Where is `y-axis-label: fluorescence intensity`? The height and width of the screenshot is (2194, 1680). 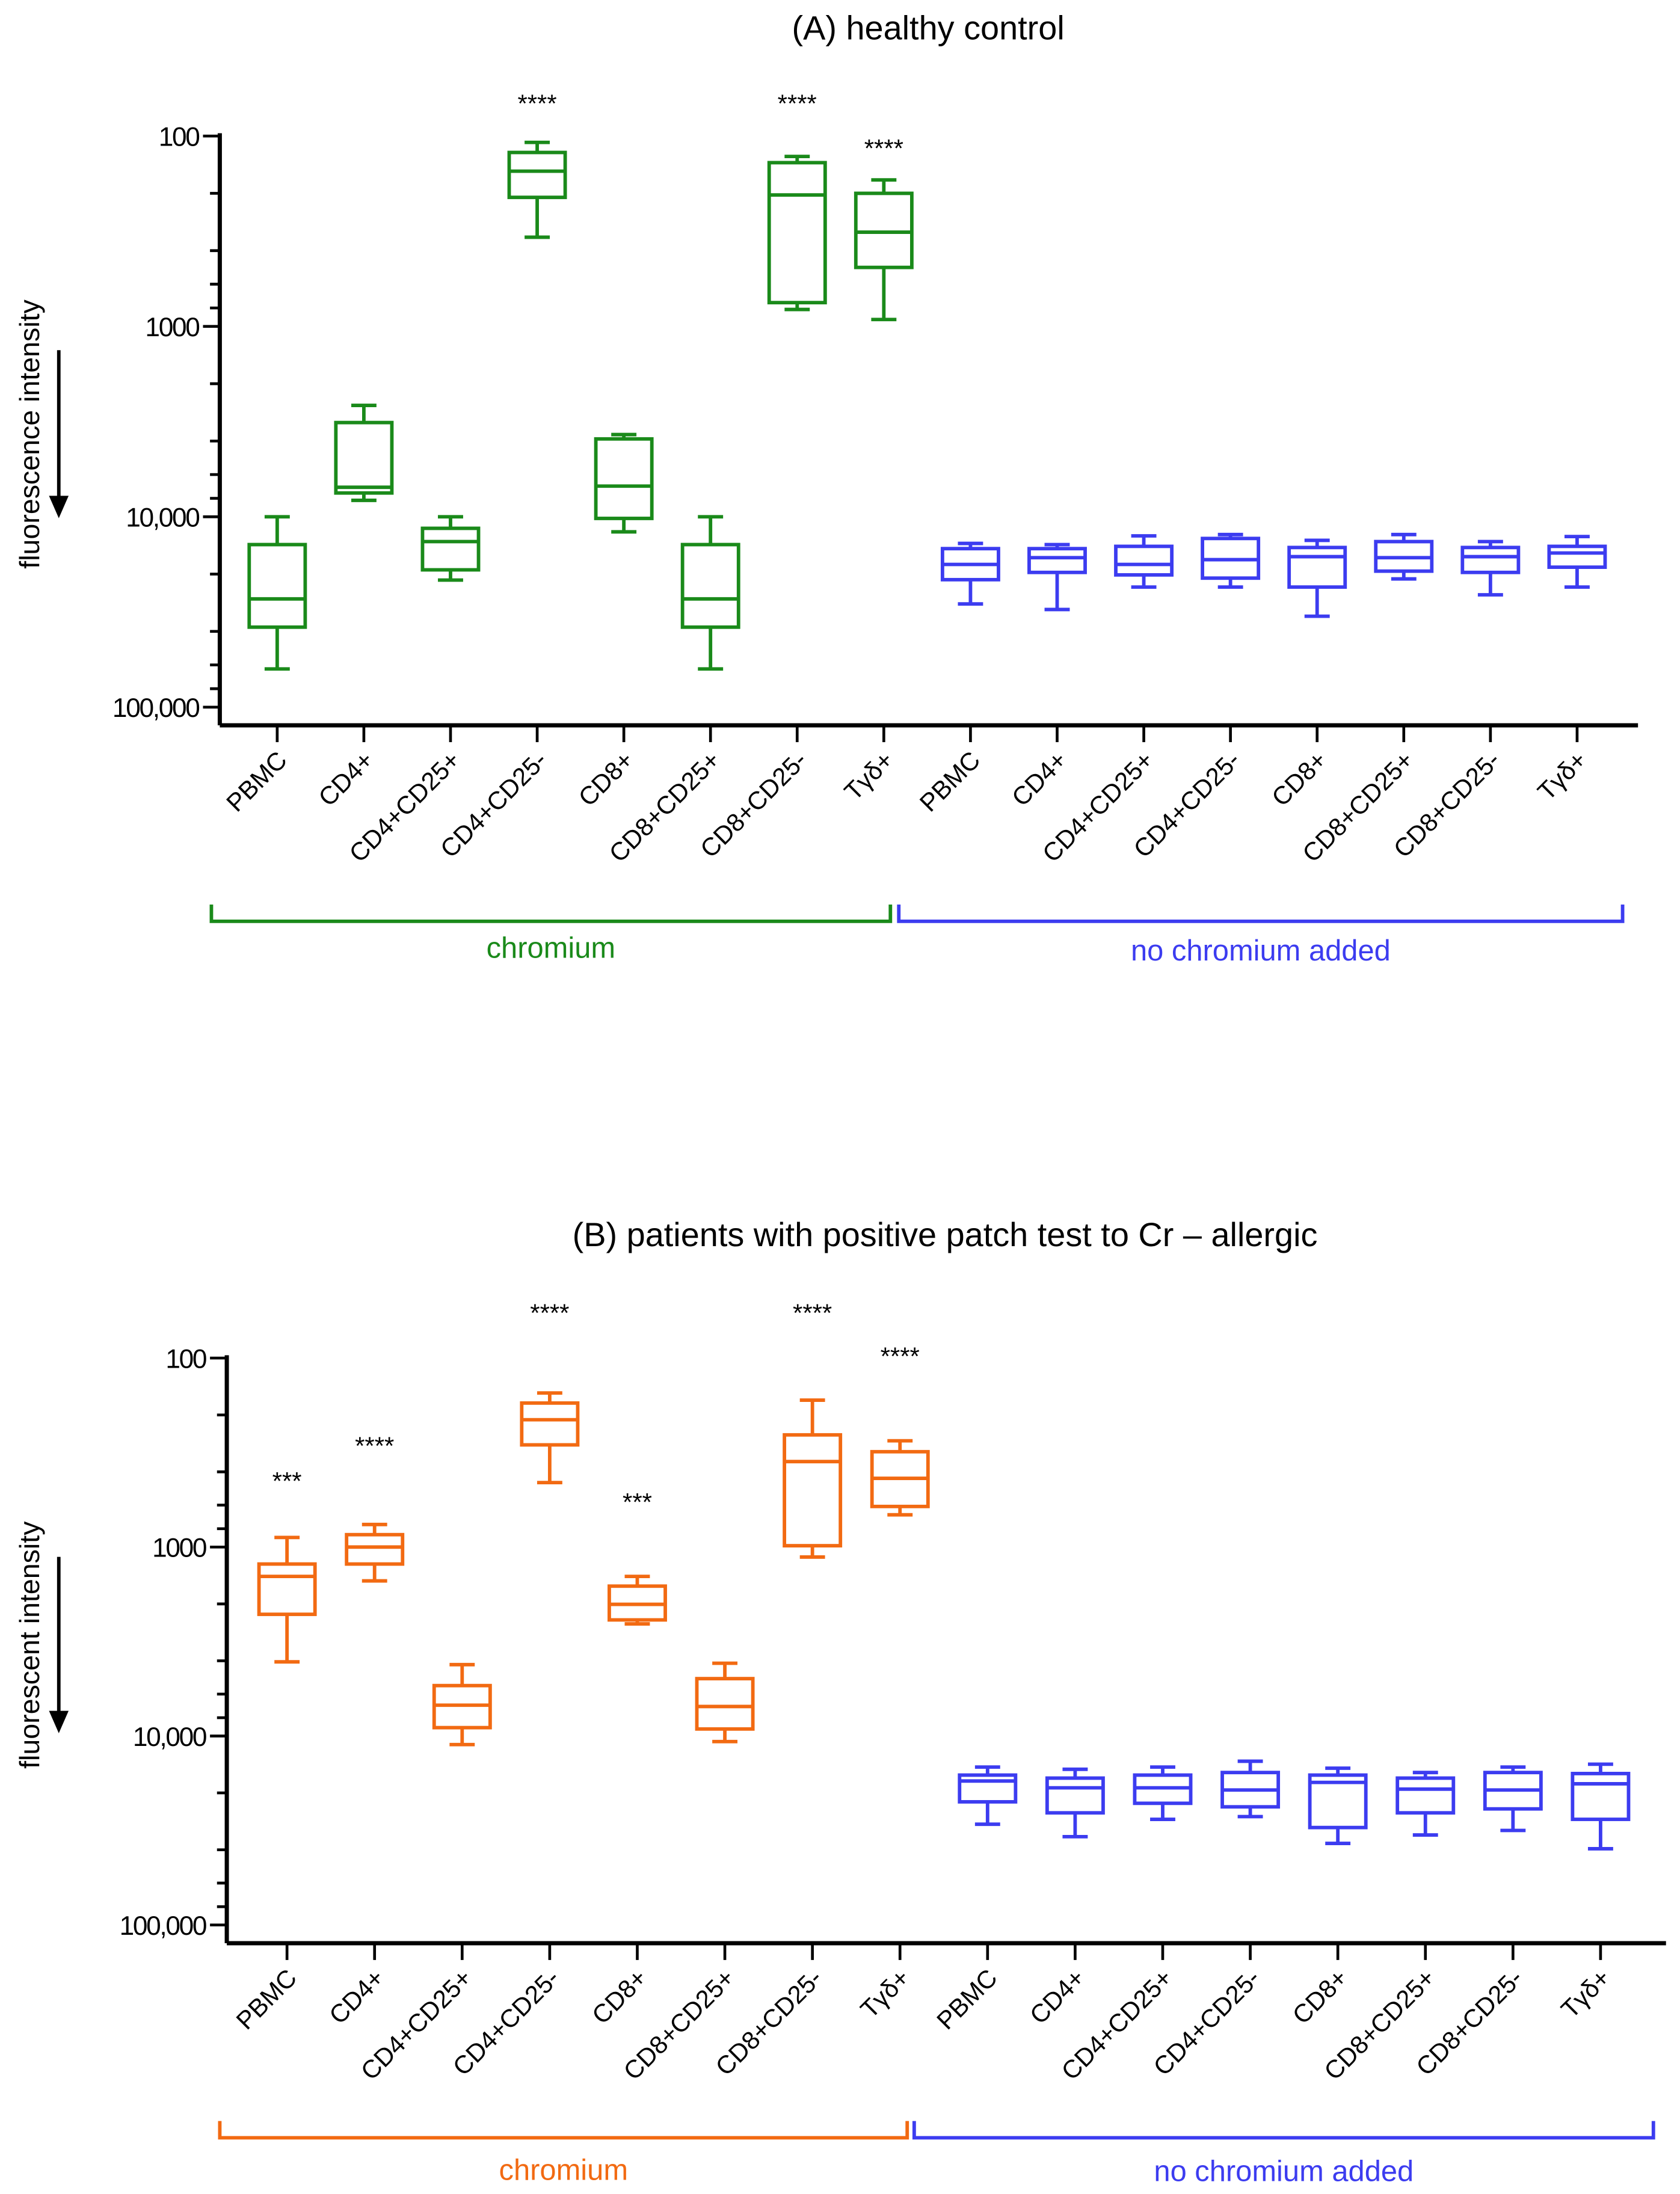
y-axis-label: fluorescence intensity is located at coordinates (29, 433).